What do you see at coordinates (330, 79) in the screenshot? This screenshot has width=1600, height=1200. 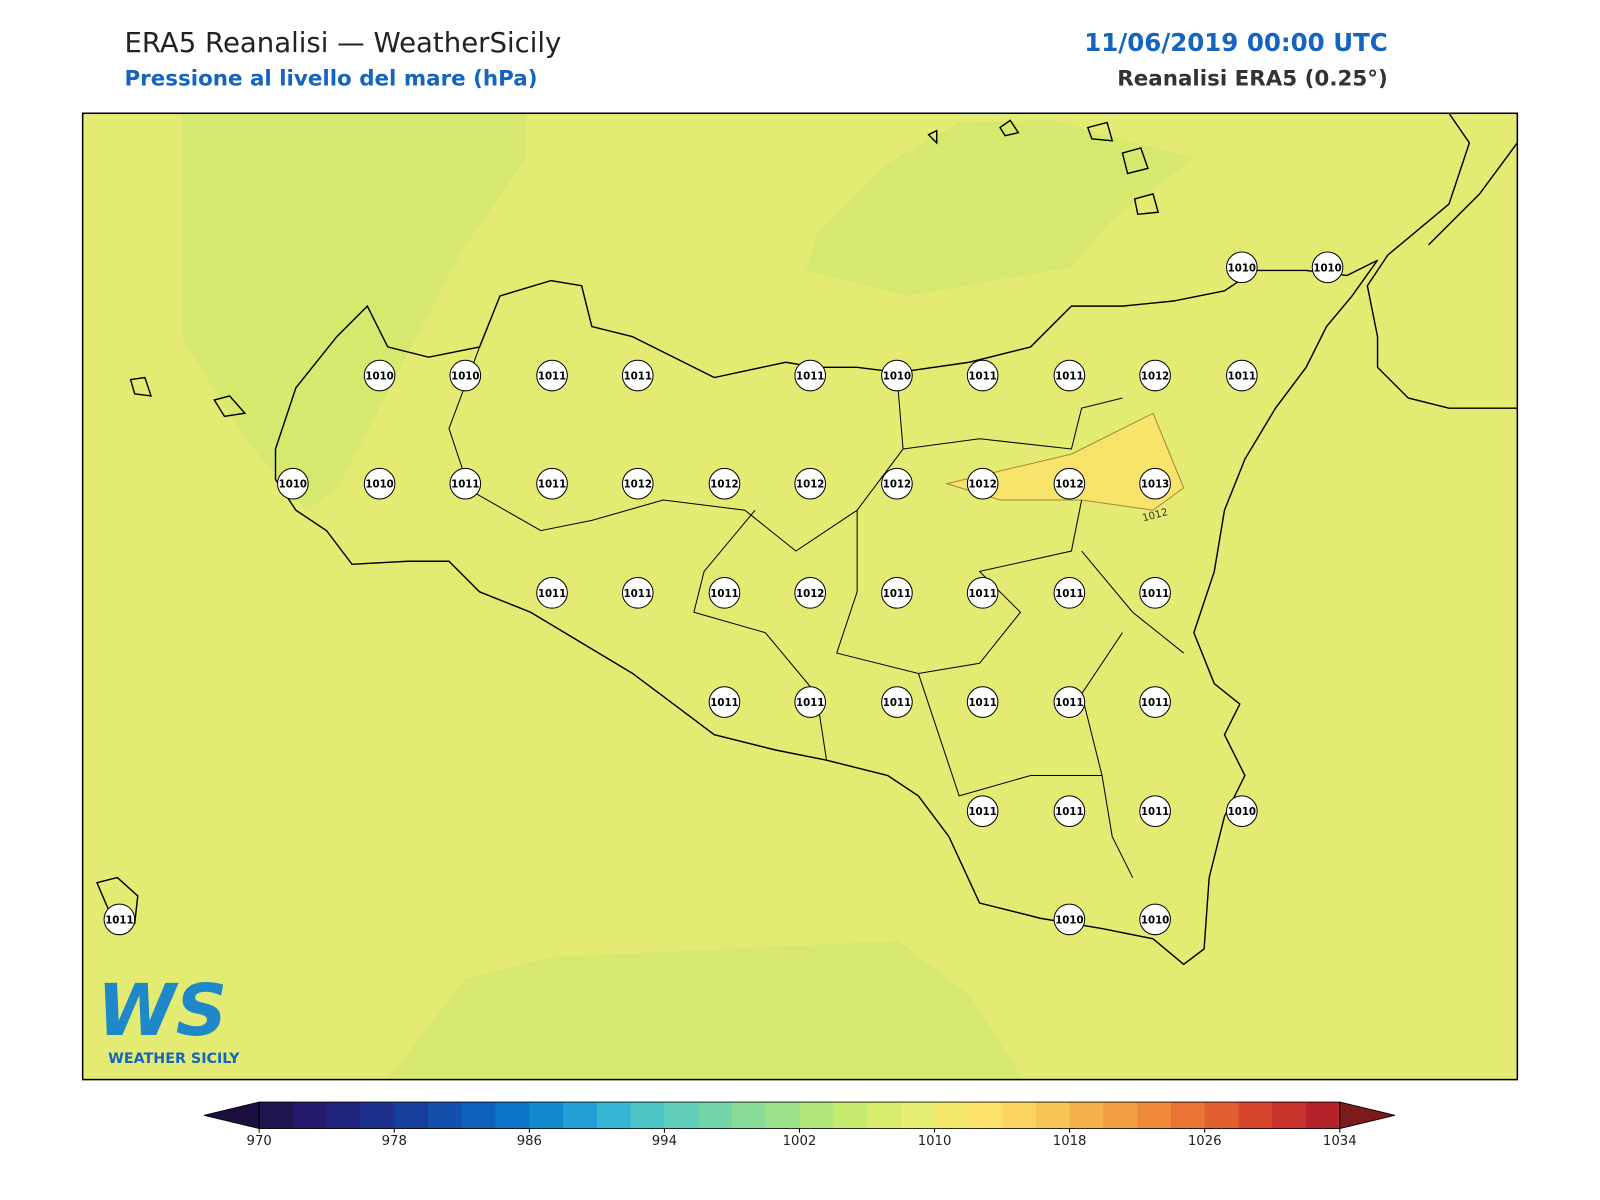 I see `subtitle: Pressione al livello del mare (hPa)` at bounding box center [330, 79].